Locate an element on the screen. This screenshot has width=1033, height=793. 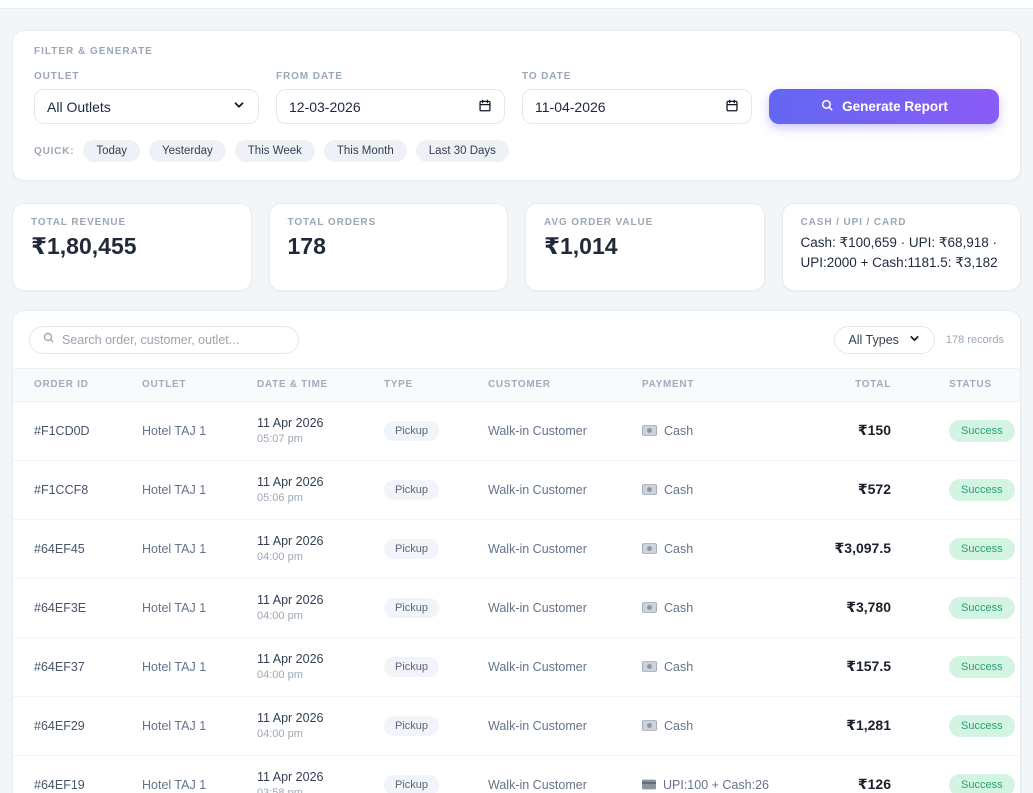
column-header-total: TOTAL is located at coordinates (873, 384).